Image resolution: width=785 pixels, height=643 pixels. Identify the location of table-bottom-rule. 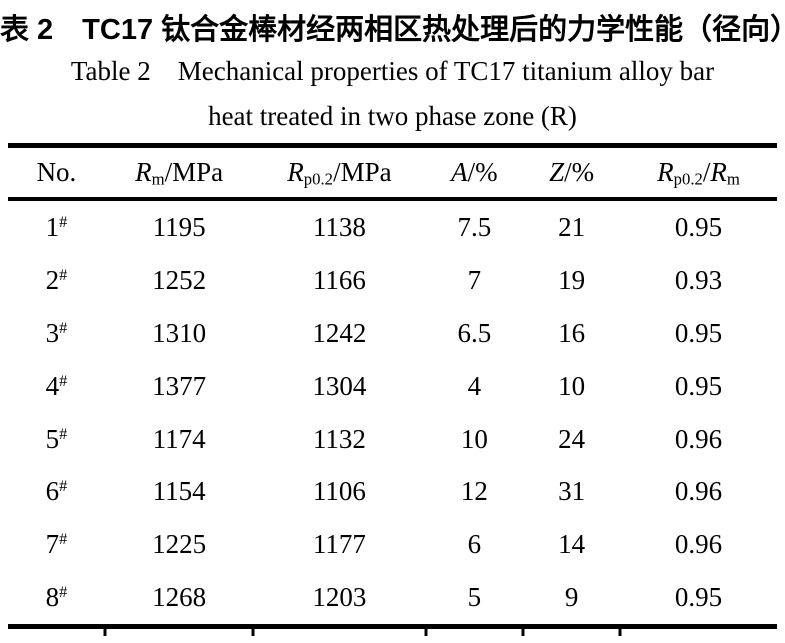
(392, 627).